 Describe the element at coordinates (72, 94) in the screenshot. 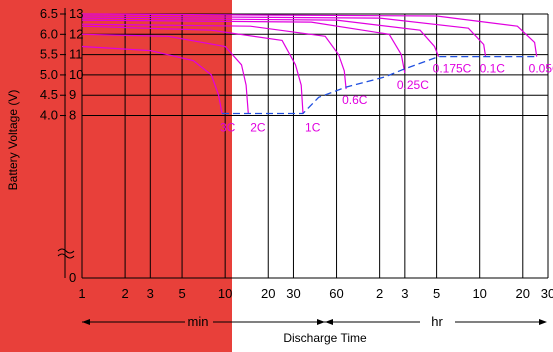

I see `y-tick-label-right: 9` at that location.